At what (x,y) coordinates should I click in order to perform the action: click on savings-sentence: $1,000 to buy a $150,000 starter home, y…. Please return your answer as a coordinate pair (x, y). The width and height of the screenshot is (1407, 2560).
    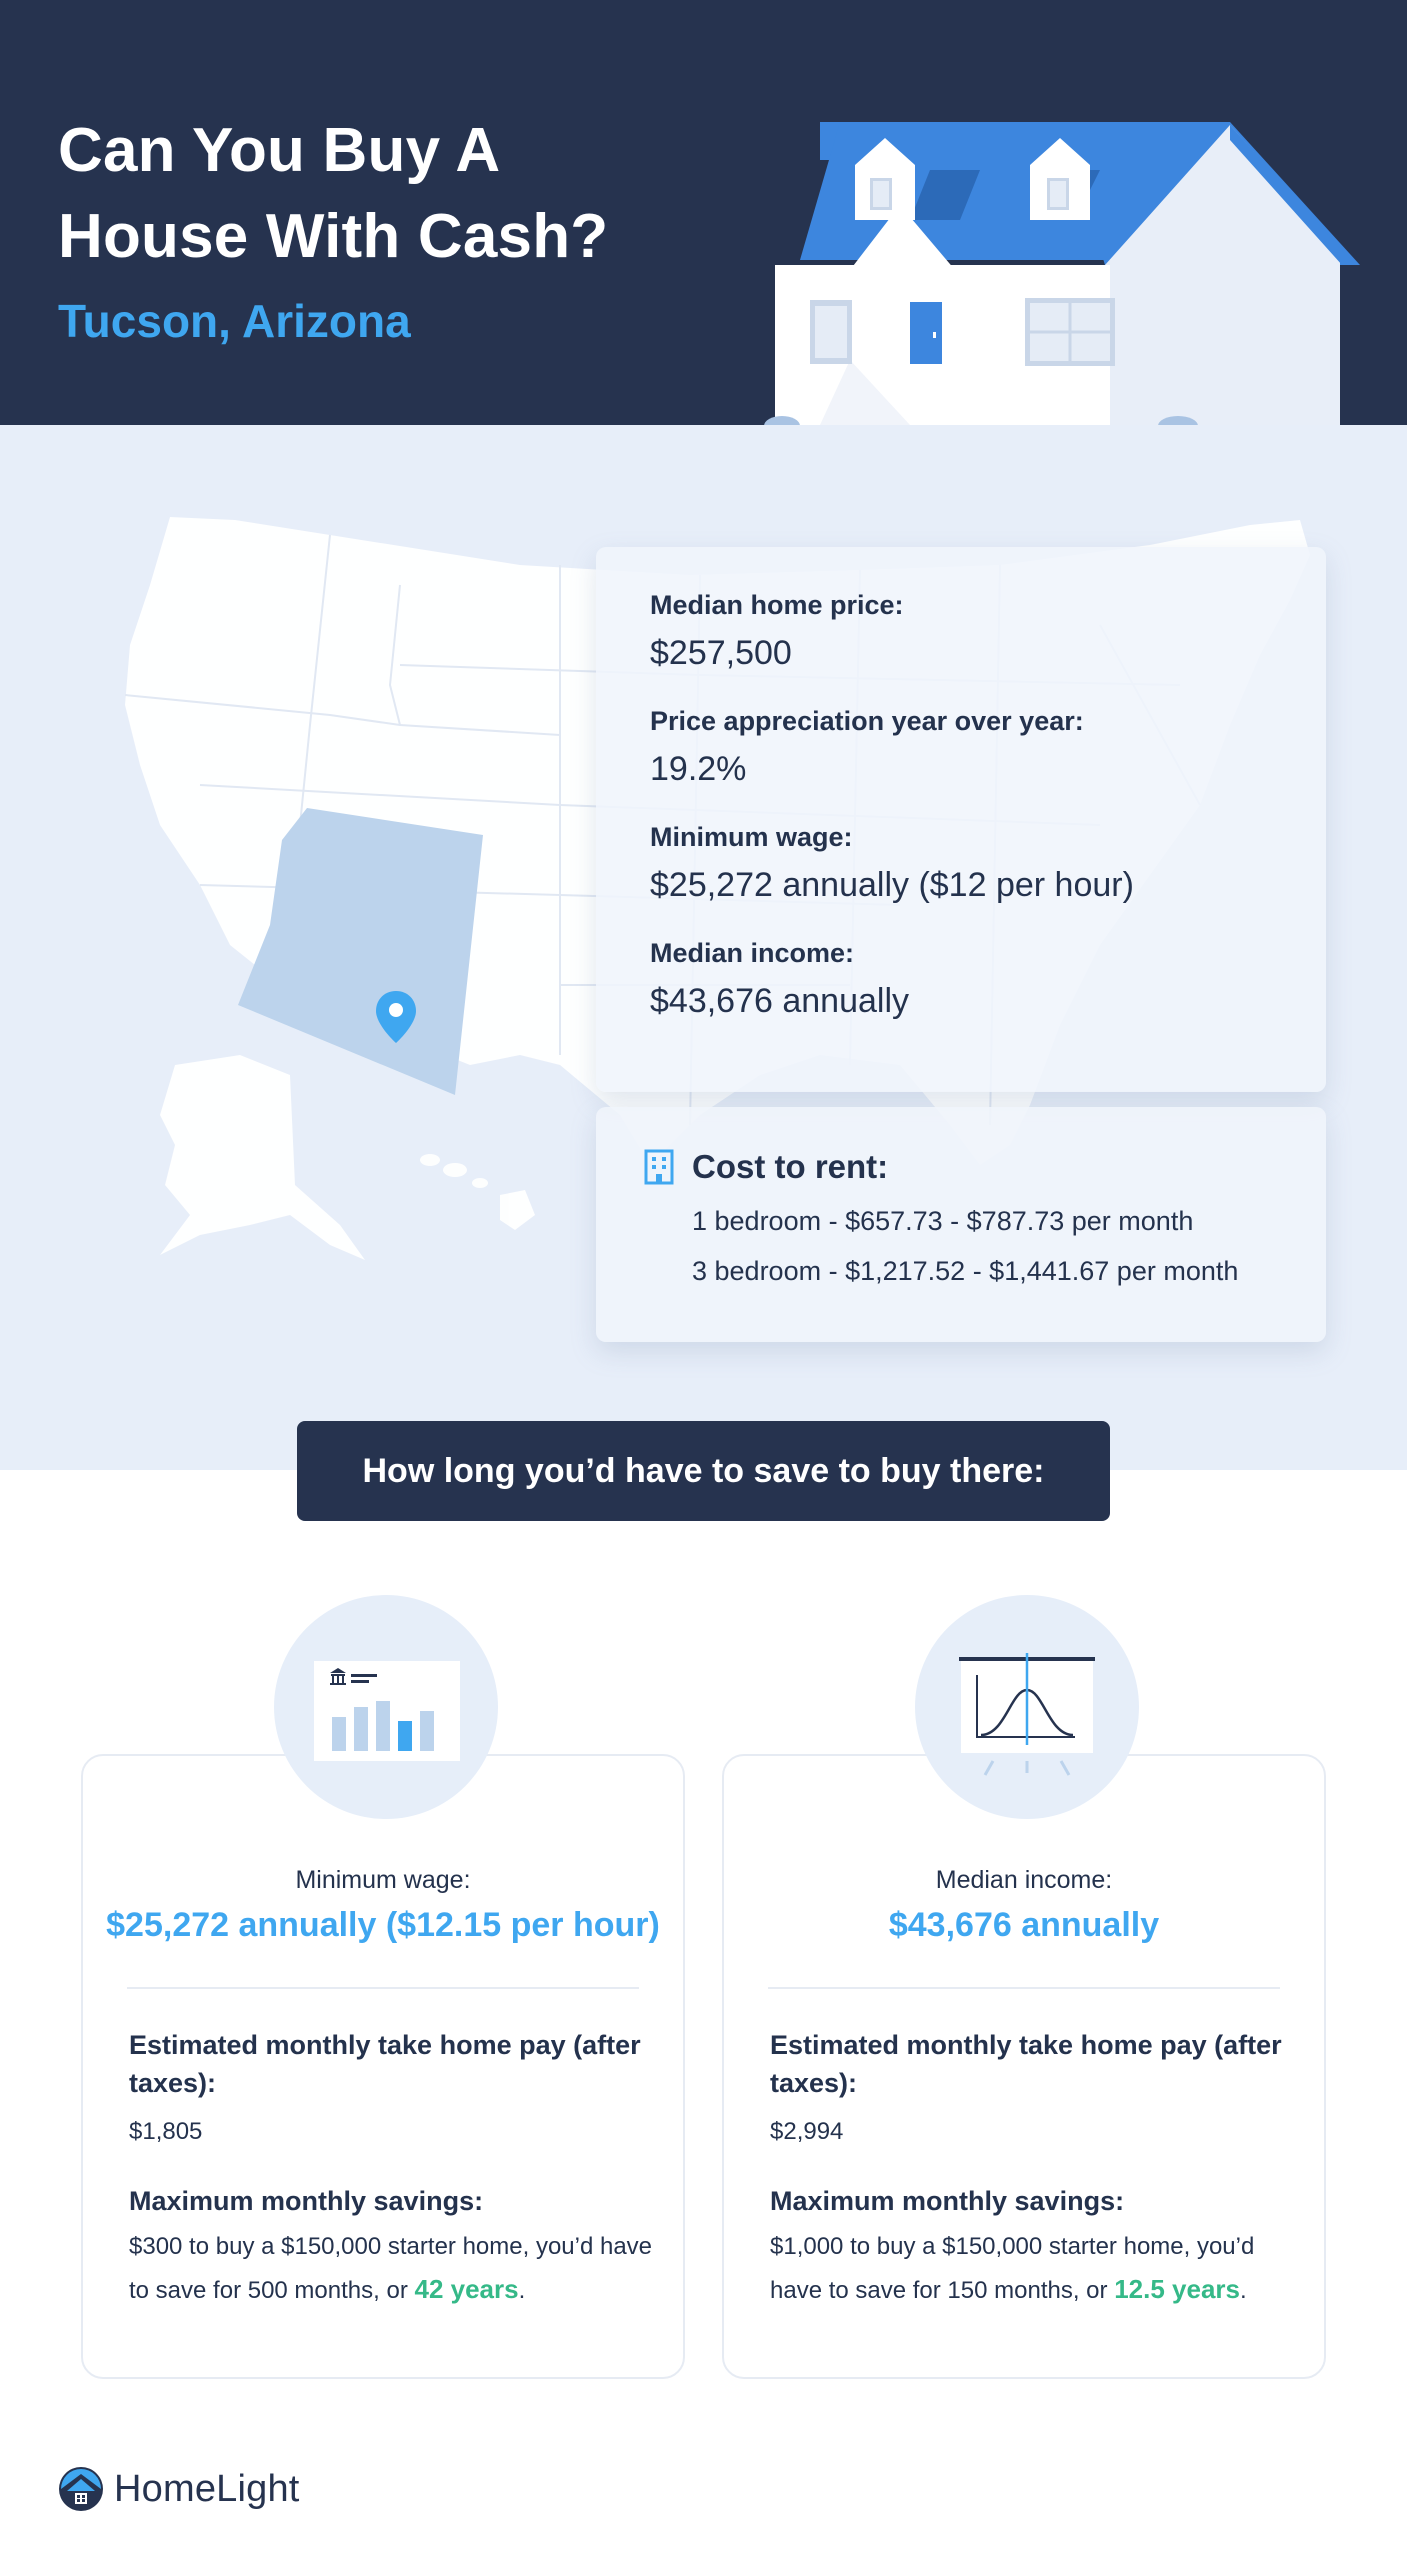
    Looking at the image, I should click on (1012, 2268).